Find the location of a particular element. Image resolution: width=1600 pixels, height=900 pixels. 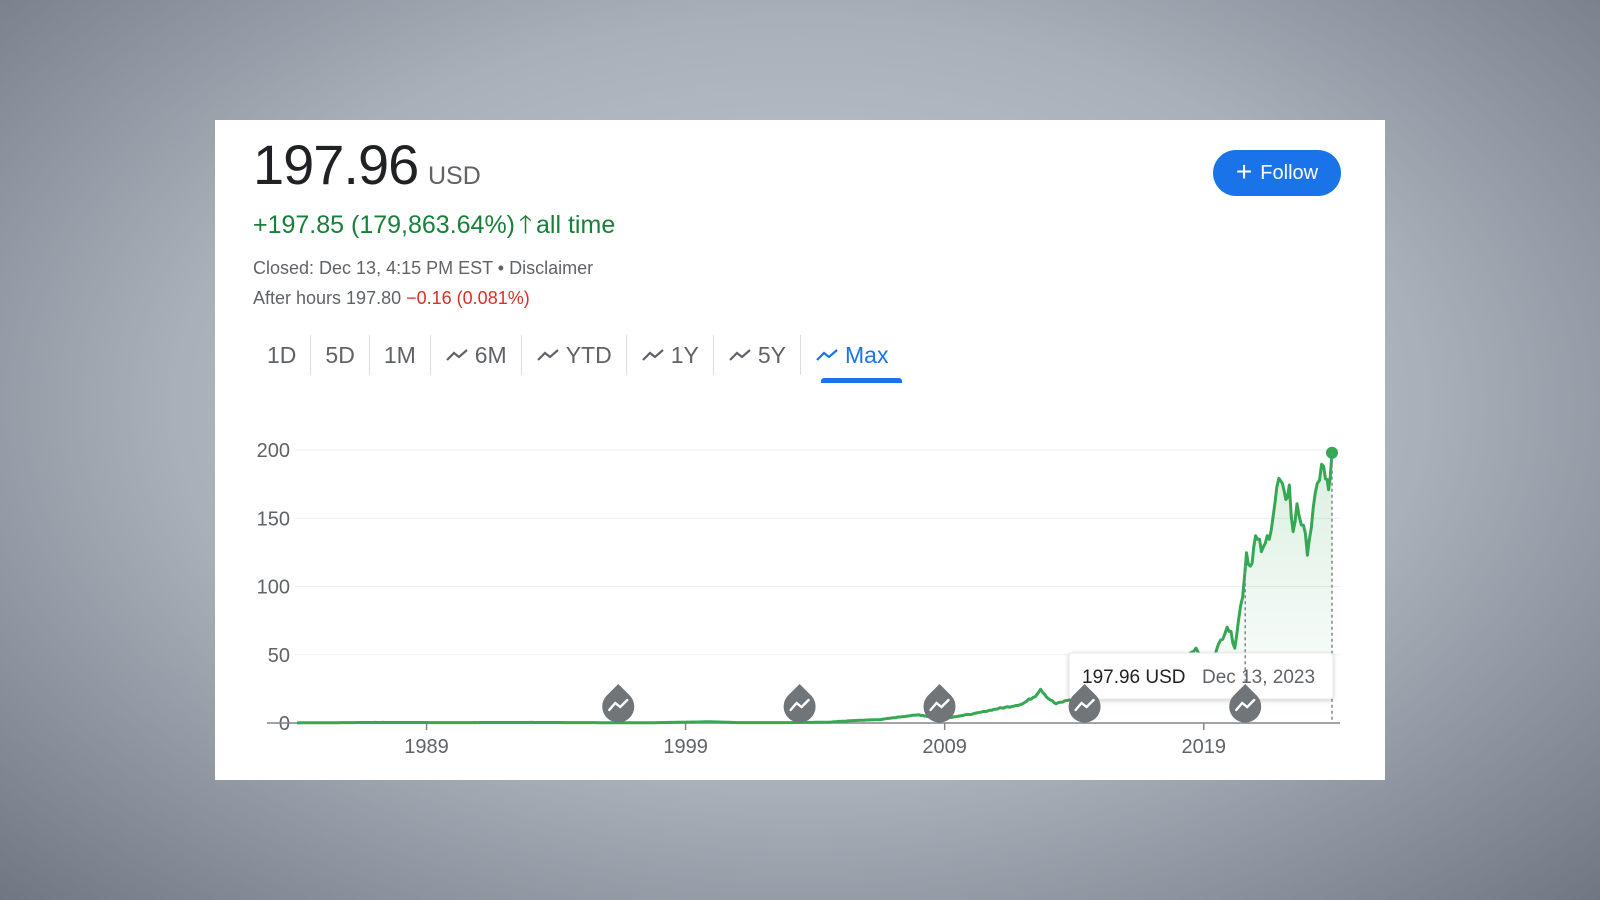

tab-ytd: YTD is located at coordinates (574, 355).